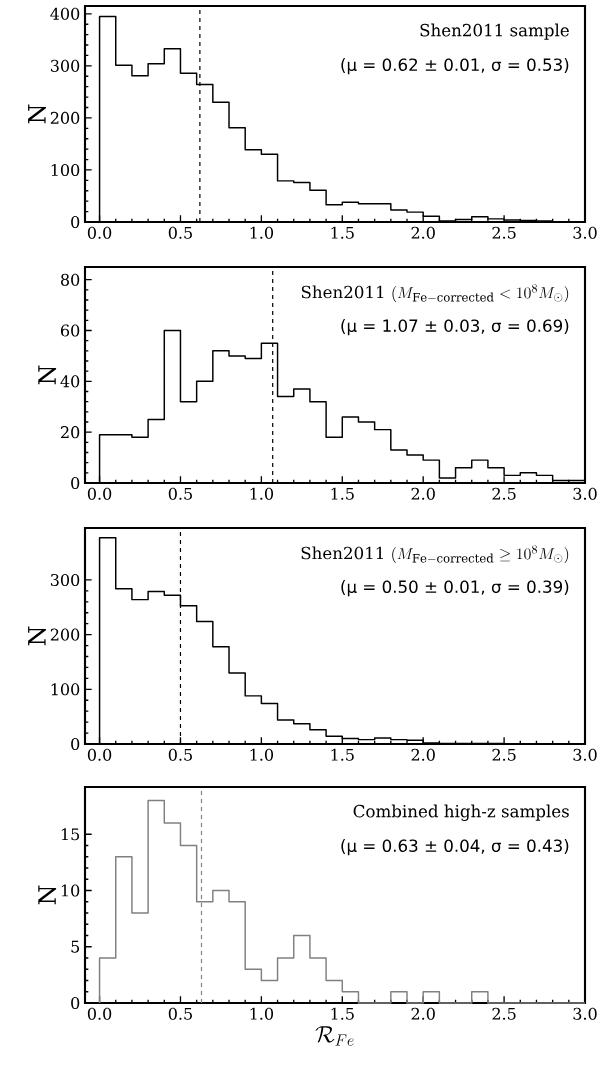 Image resolution: width=608 pixels, height=1069 pixels. What do you see at coordinates (435, 554) in the screenshot?
I see `annotation: $\text{Shen2011 }(M_{\mathrm{Fe-corrected}} \geq 10^{8} M_{\odot})$` at bounding box center [435, 554].